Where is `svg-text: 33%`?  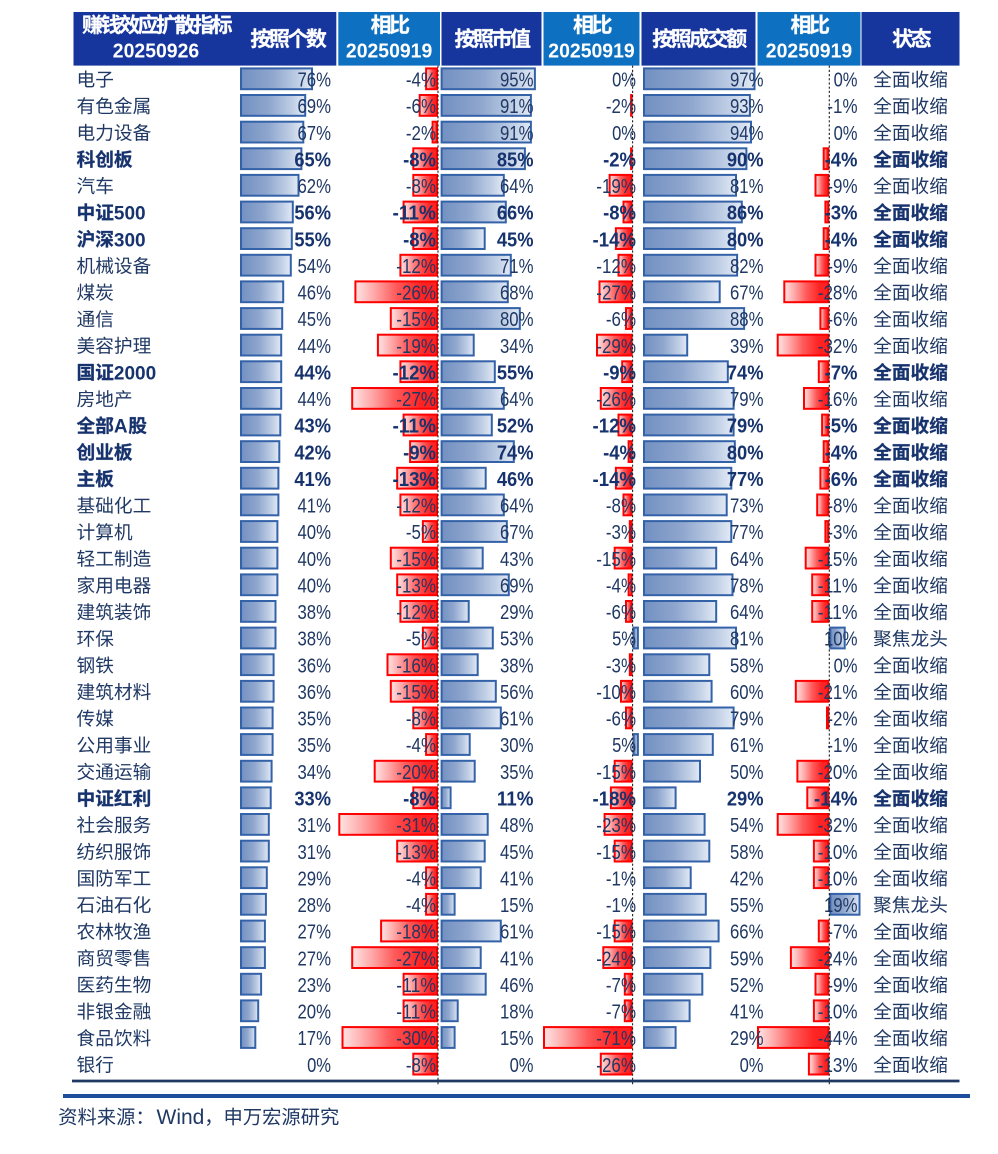 svg-text: 33% is located at coordinates (312, 800).